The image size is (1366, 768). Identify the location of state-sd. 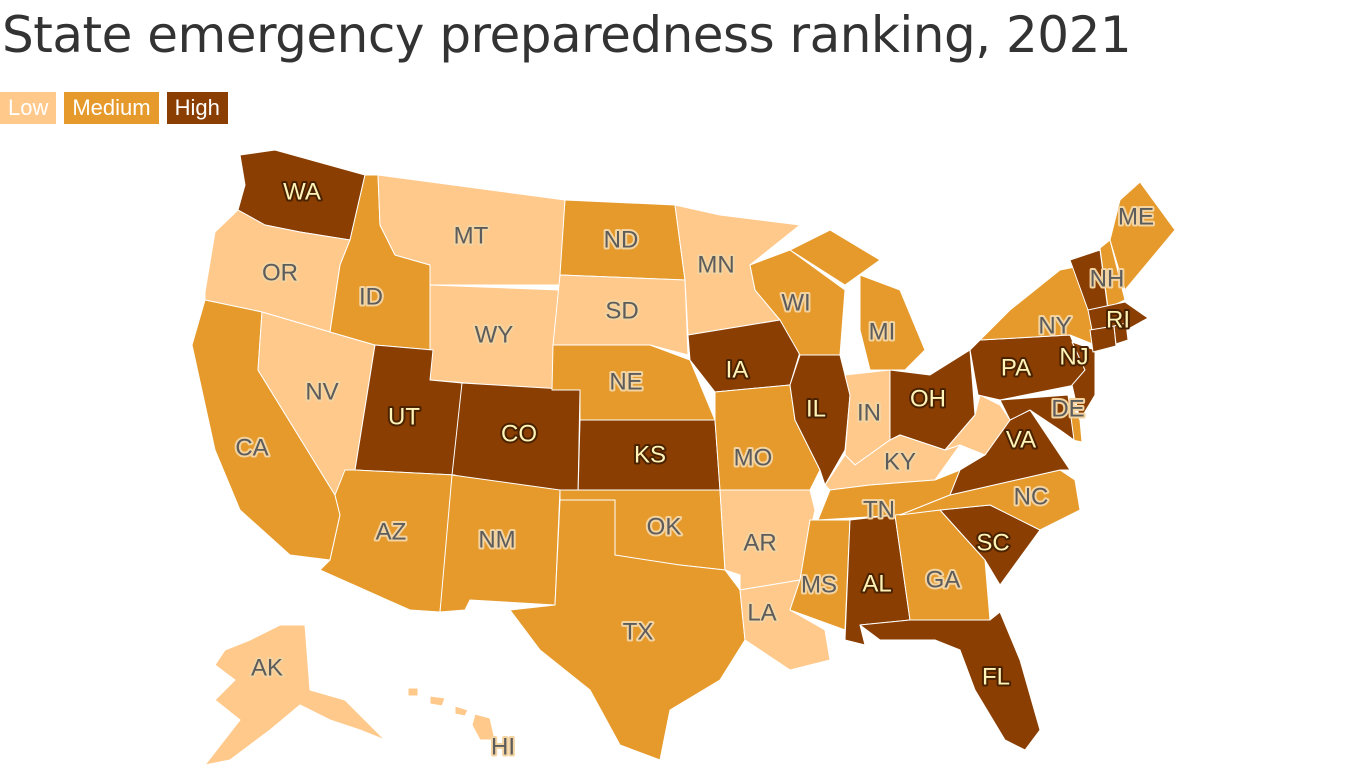
(620, 315).